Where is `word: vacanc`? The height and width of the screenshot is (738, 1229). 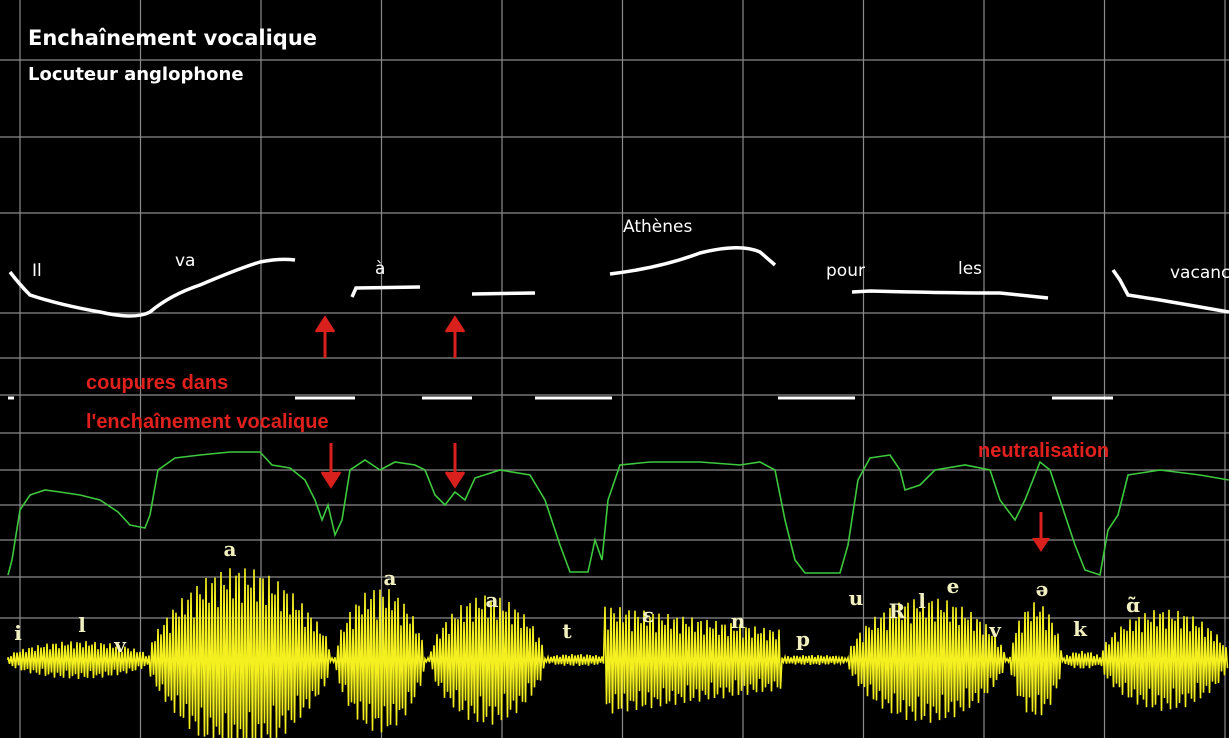 word: vacanc is located at coordinates (1199, 273).